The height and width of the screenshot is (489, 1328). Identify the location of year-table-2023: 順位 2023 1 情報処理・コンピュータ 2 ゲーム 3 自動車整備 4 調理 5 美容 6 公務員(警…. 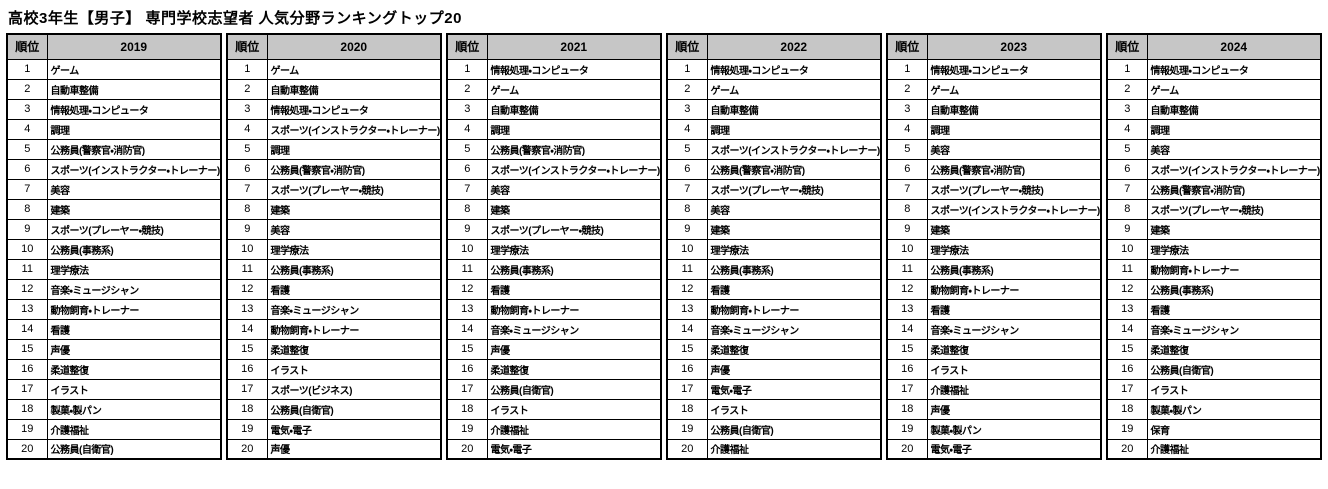
(994, 246).